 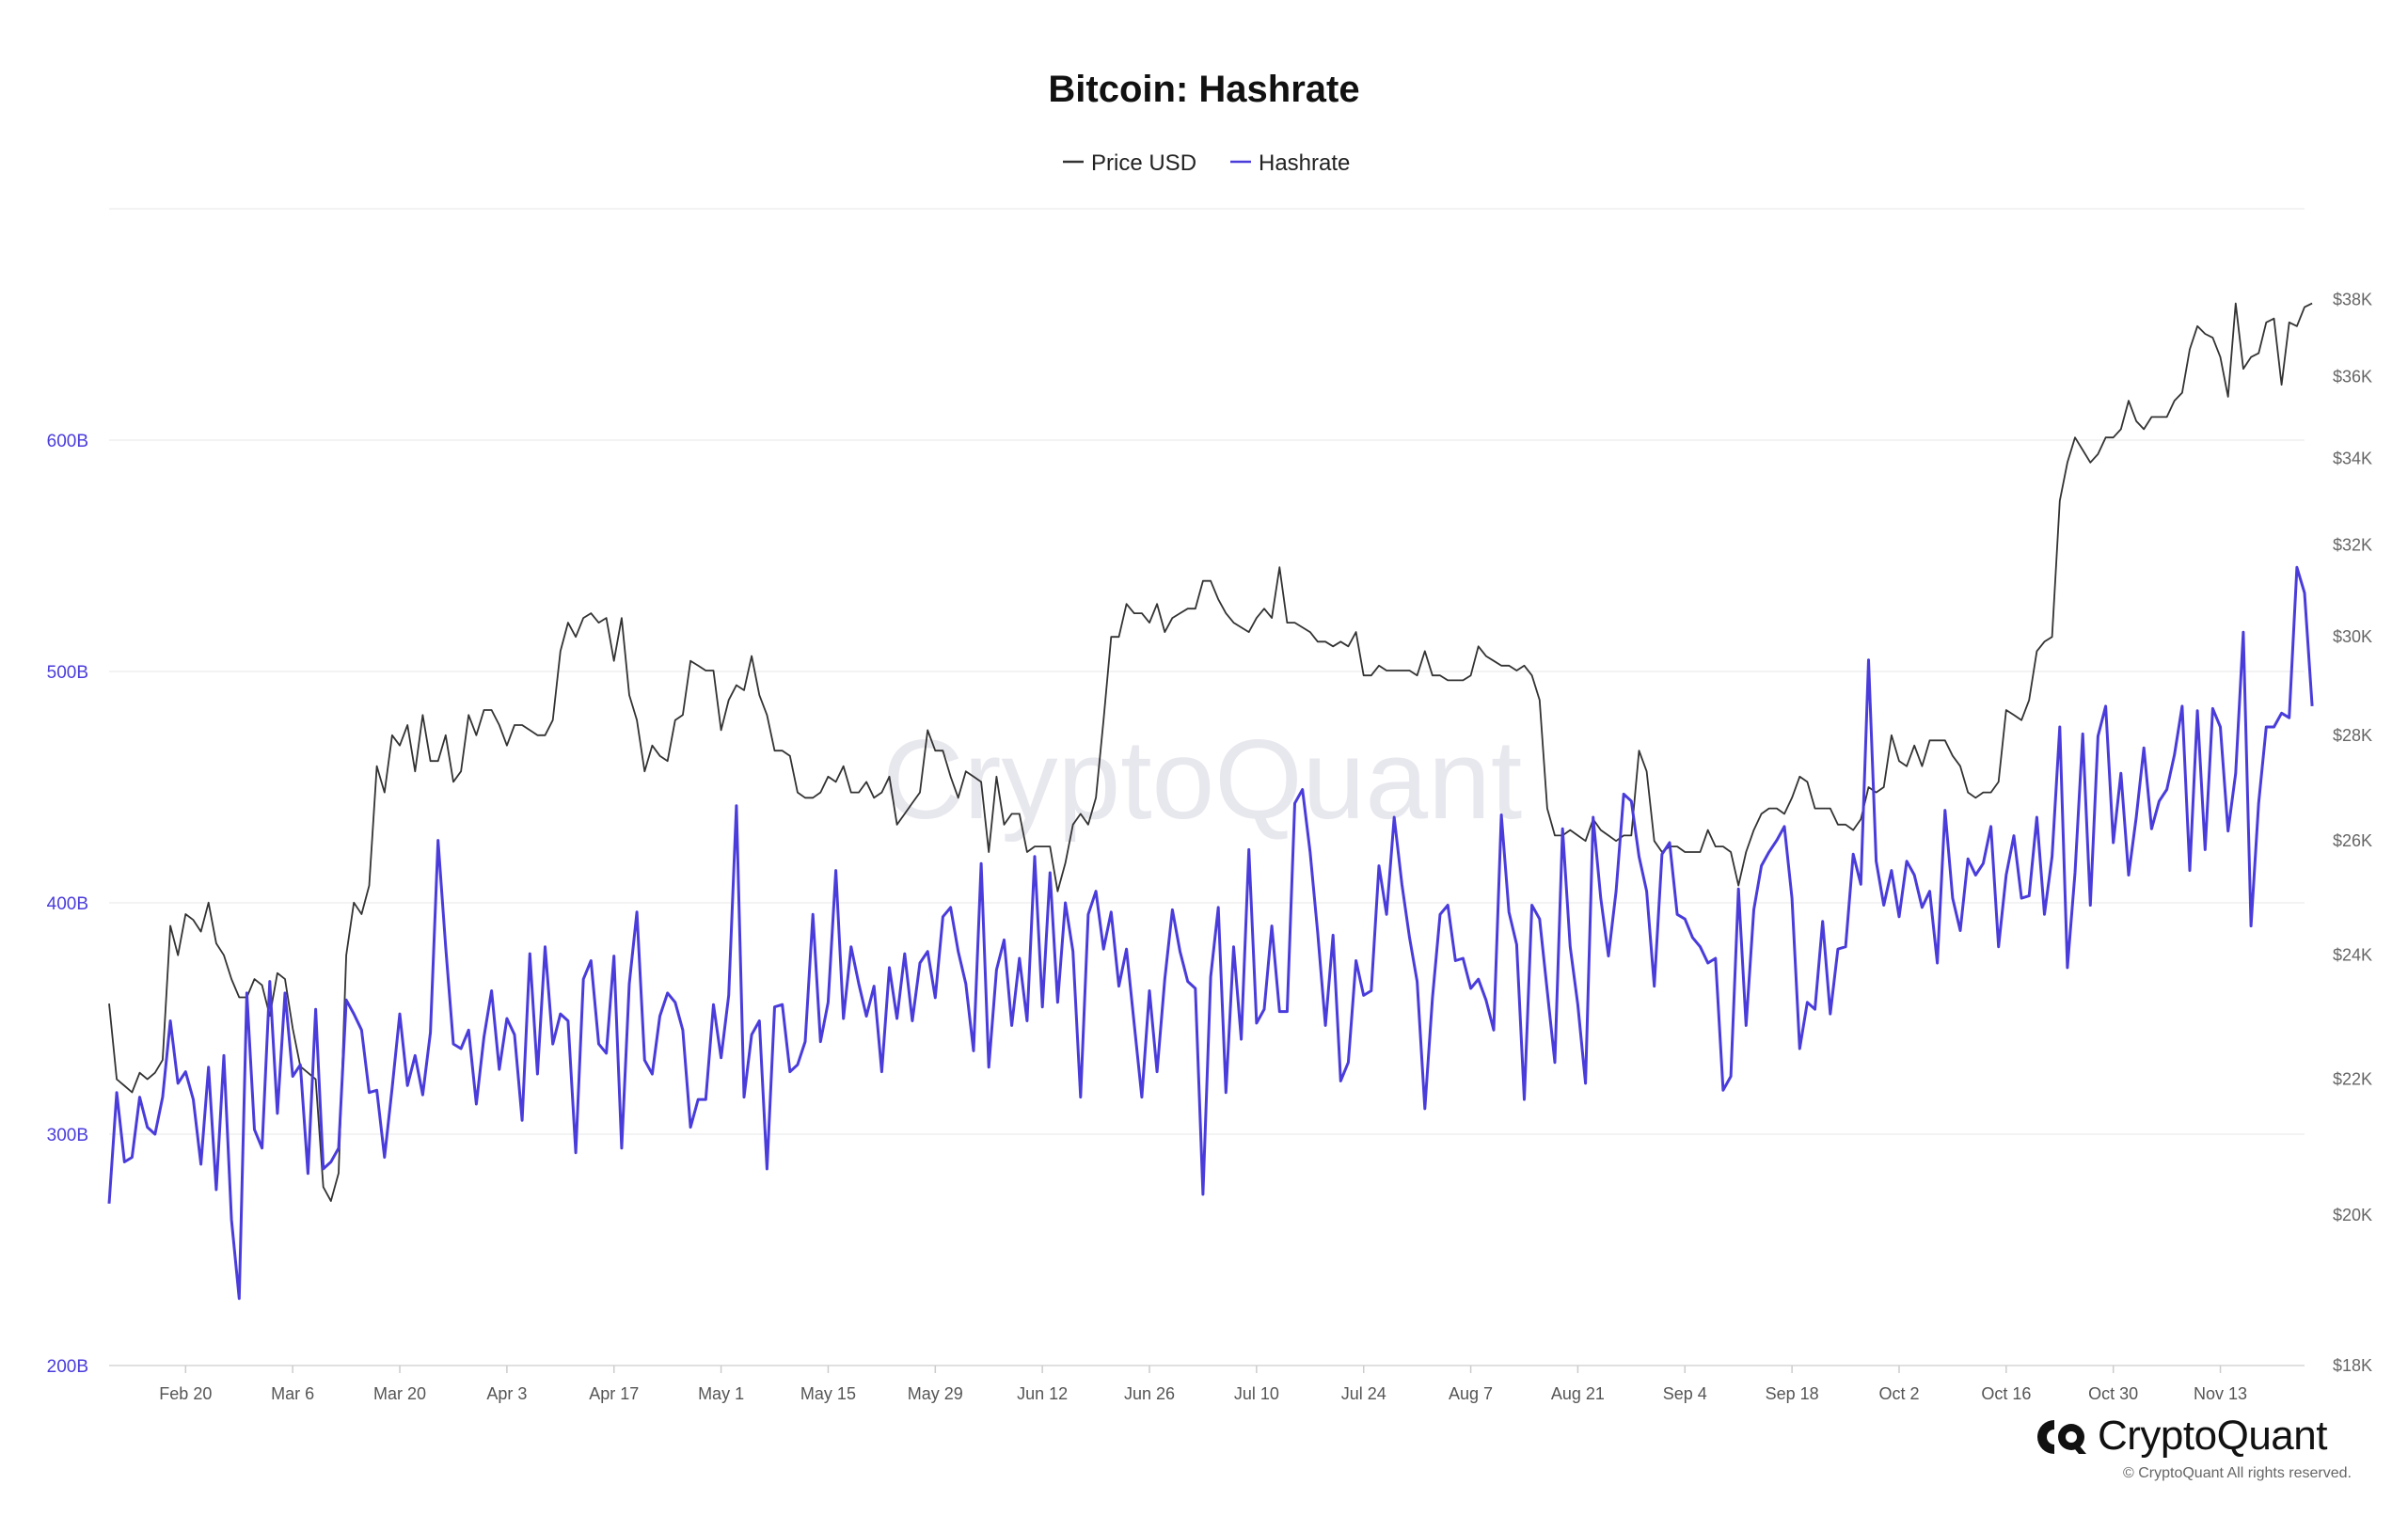 What do you see at coordinates (68, 1135) in the screenshot?
I see `left-tick-label: 300B` at bounding box center [68, 1135].